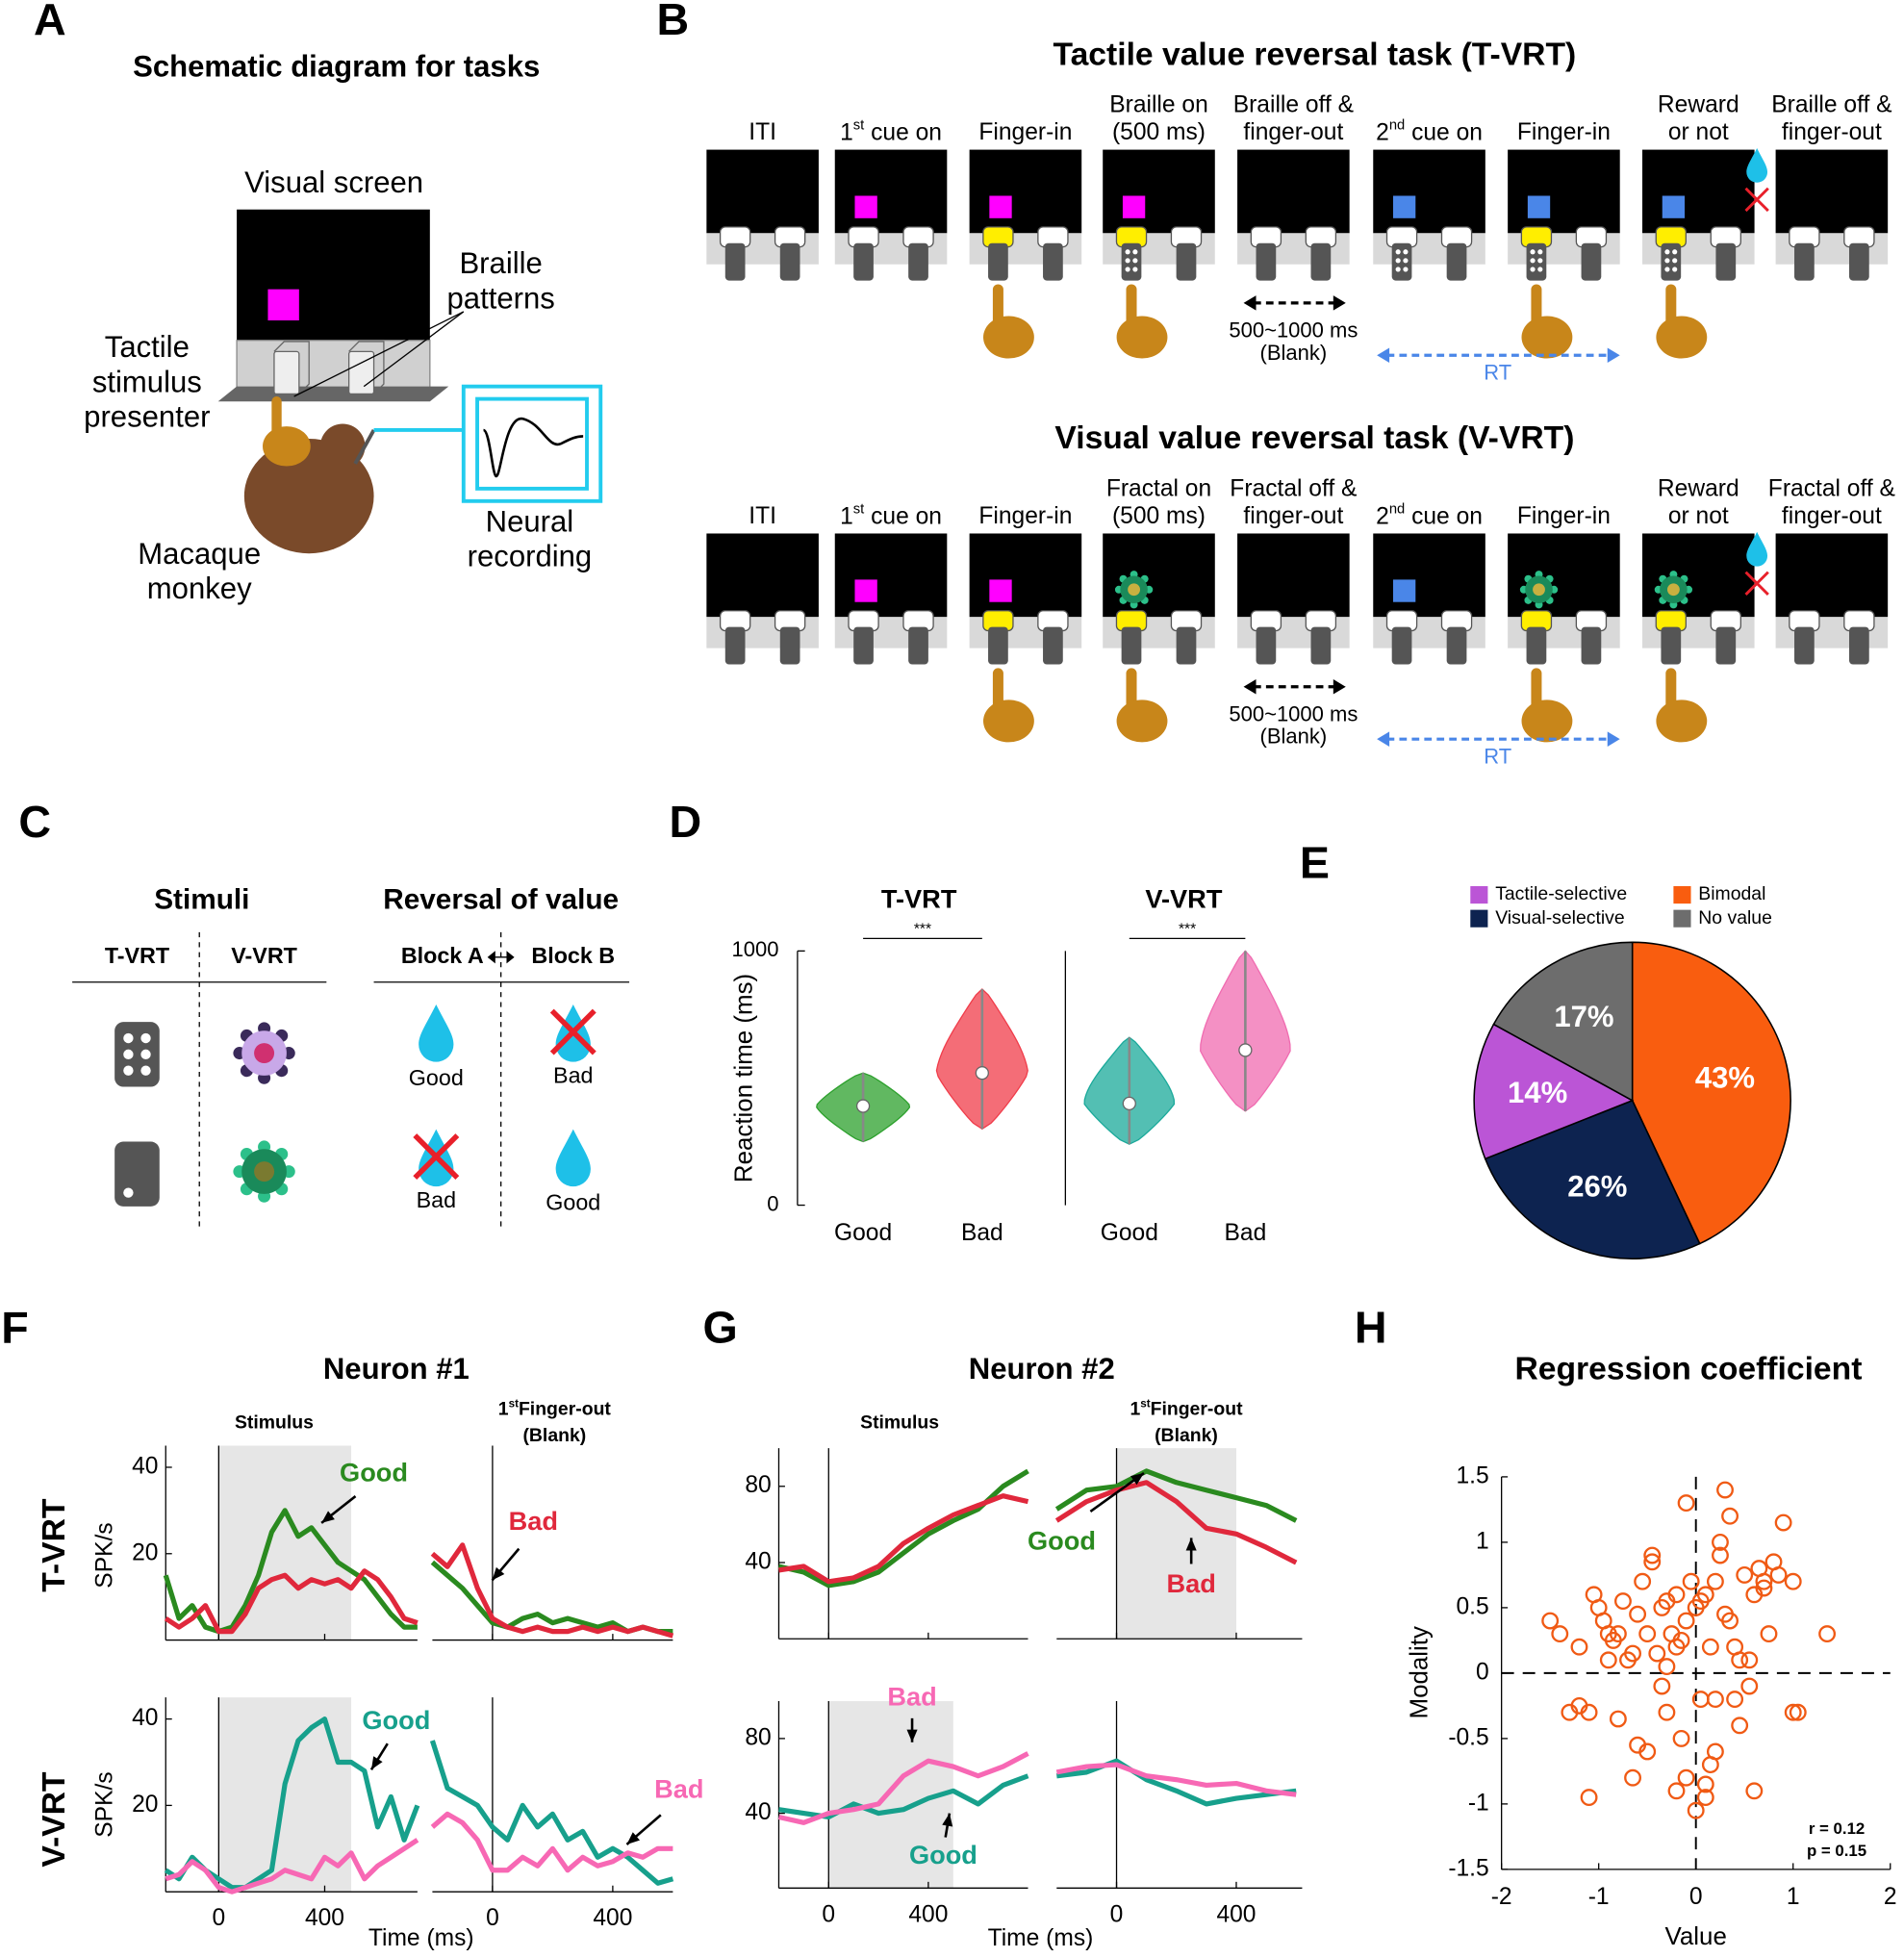  I want to click on braille-box-side, so click(366, 367).